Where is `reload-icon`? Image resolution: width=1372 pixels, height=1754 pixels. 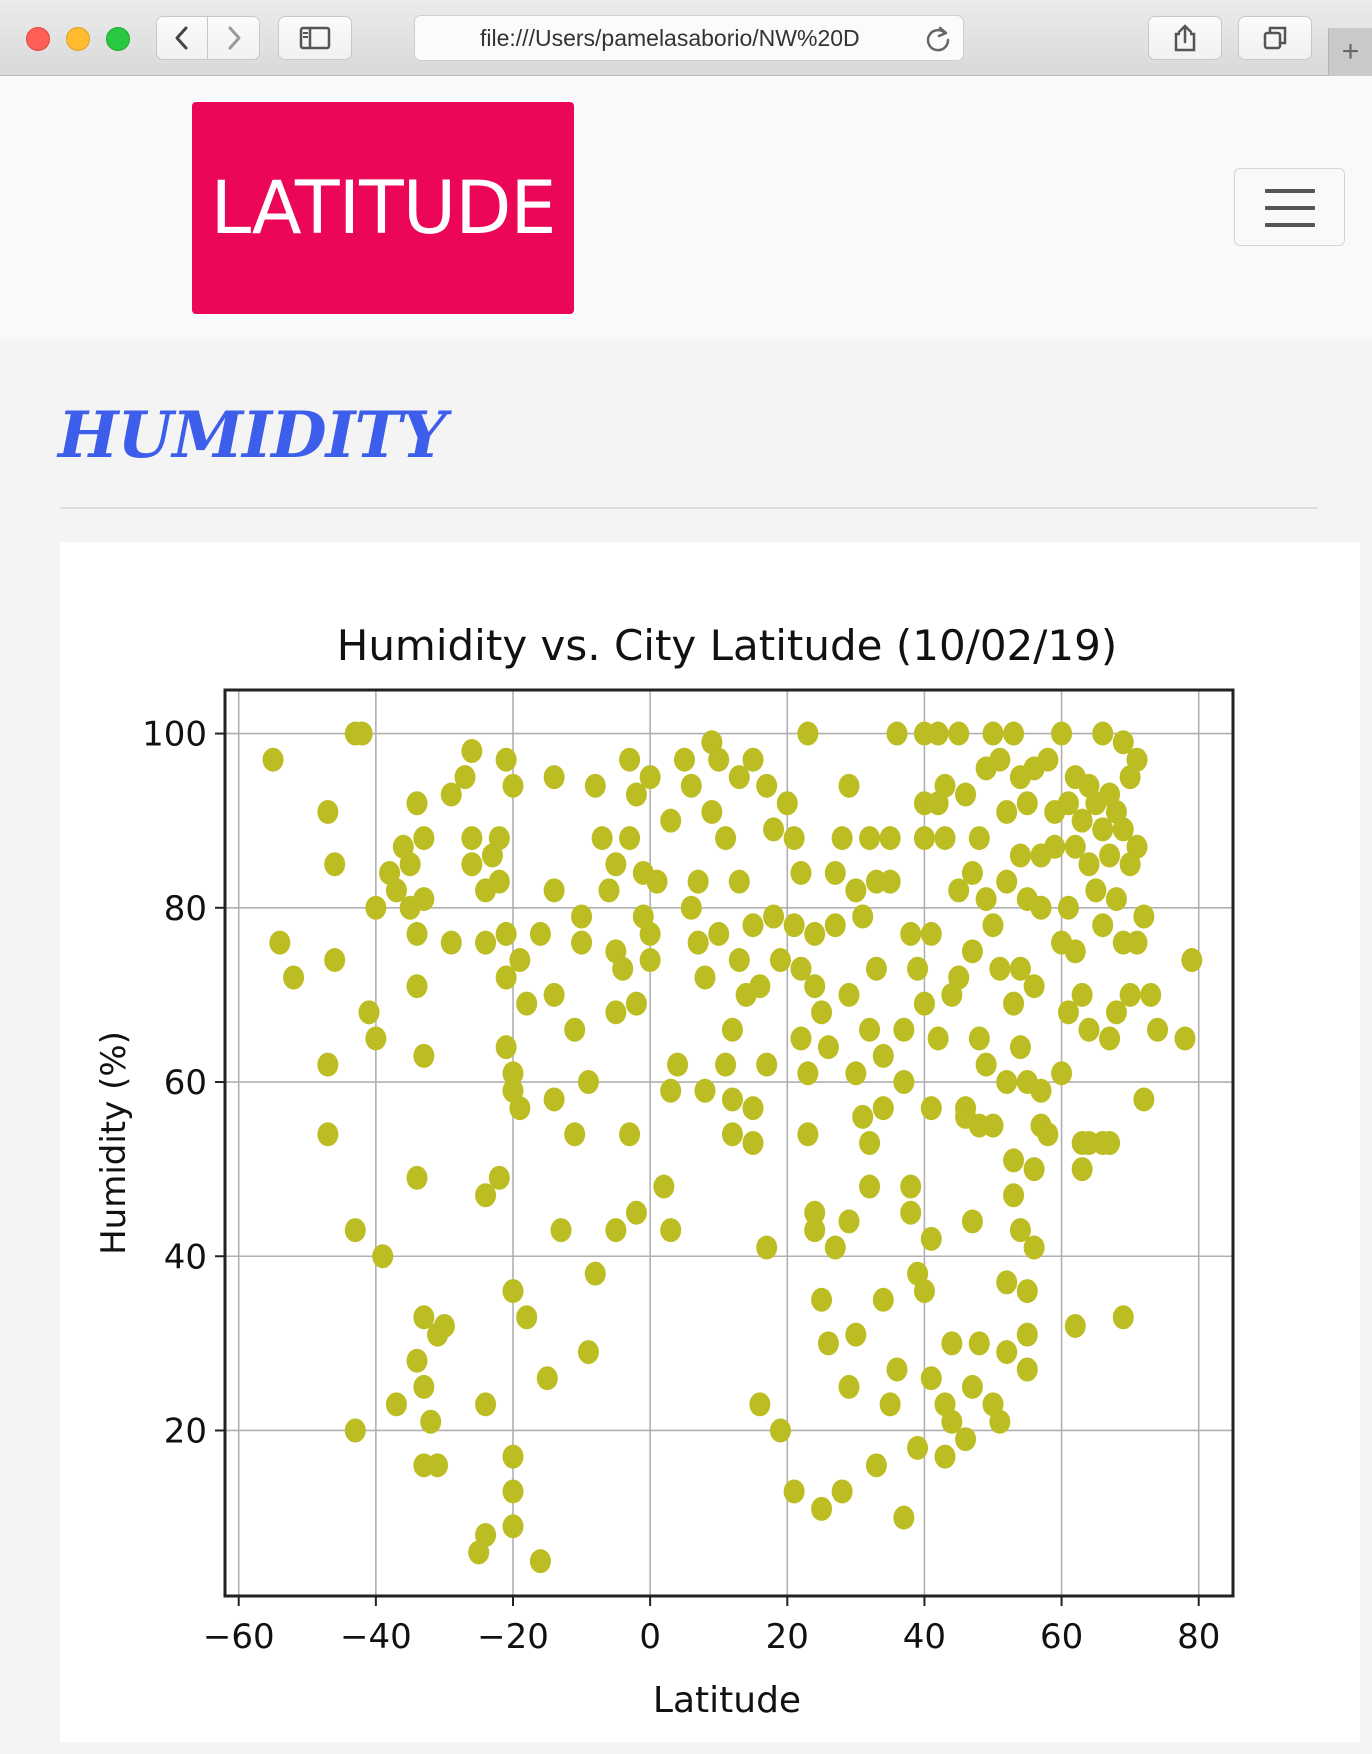
reload-icon is located at coordinates (938, 39).